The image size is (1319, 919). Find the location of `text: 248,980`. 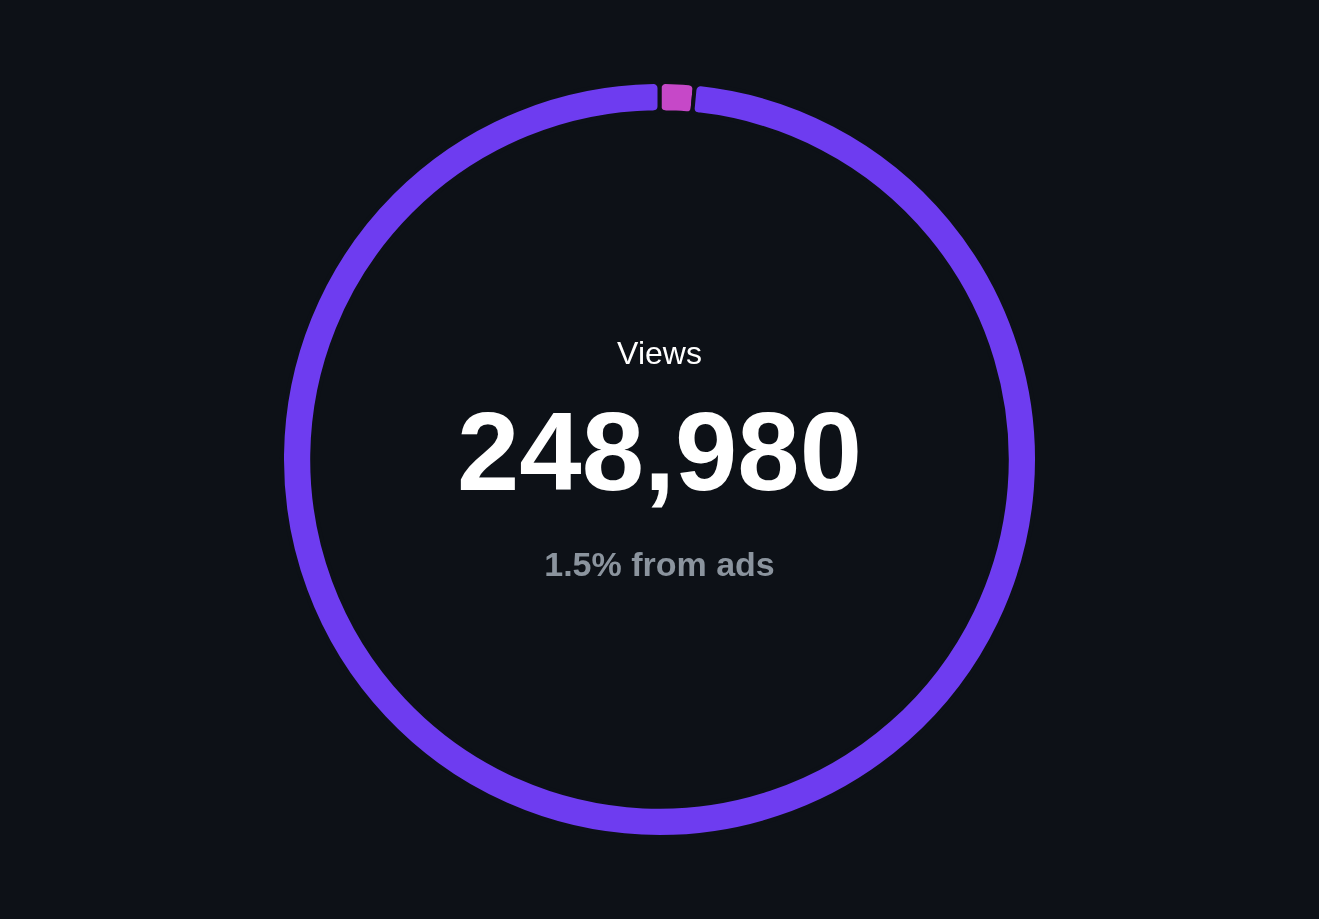

text: 248,980 is located at coordinates (659, 452).